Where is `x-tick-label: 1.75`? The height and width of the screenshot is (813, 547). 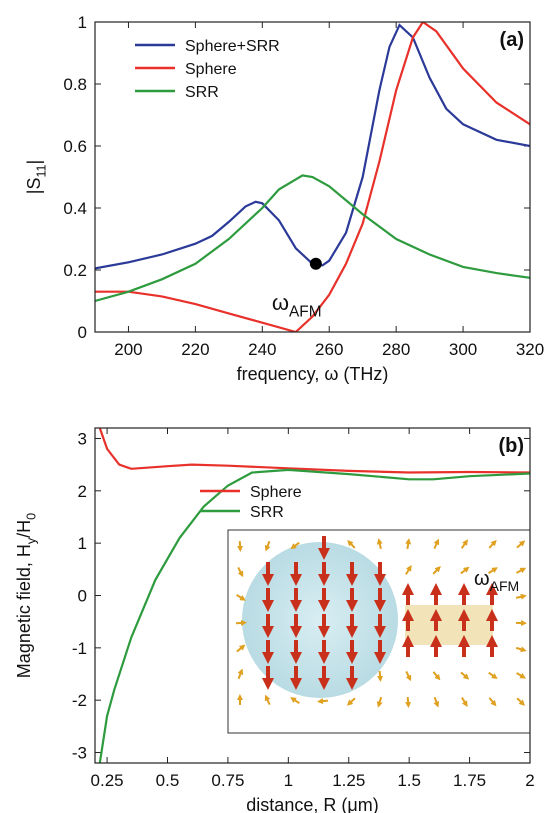
x-tick-label: 1.75 is located at coordinates (469, 780).